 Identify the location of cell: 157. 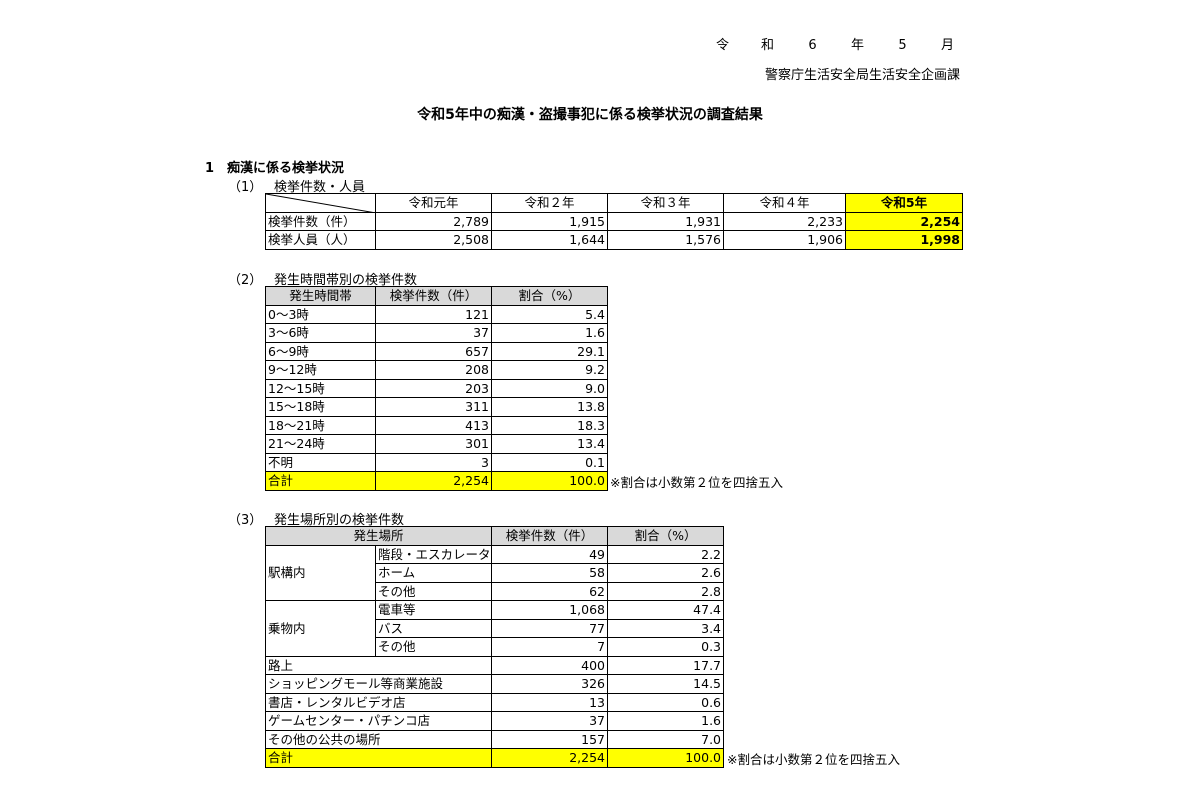
(550, 739).